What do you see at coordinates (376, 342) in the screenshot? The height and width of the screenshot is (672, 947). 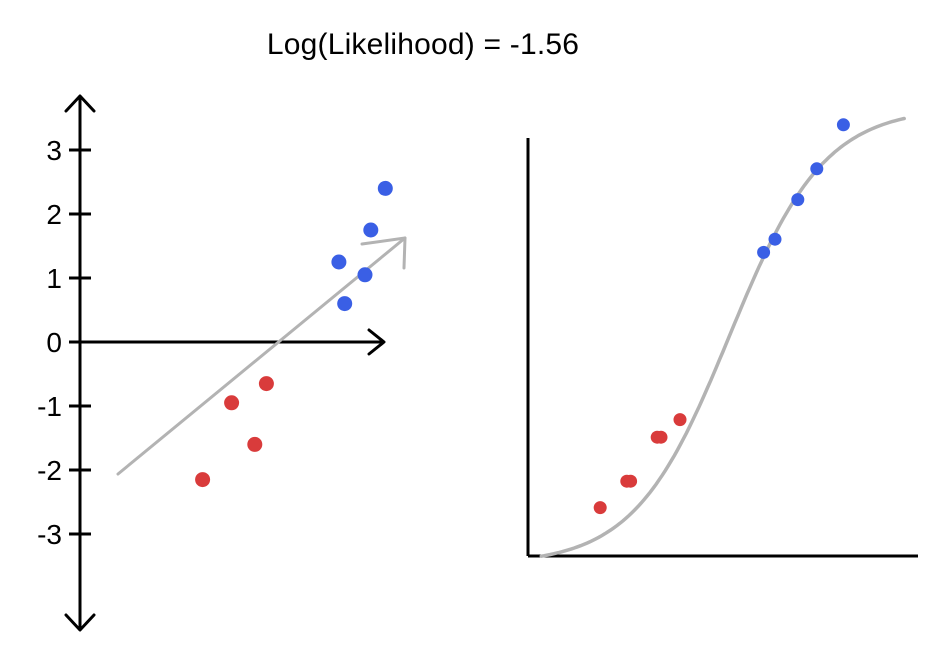 I see `x-axis-arrowhead` at bounding box center [376, 342].